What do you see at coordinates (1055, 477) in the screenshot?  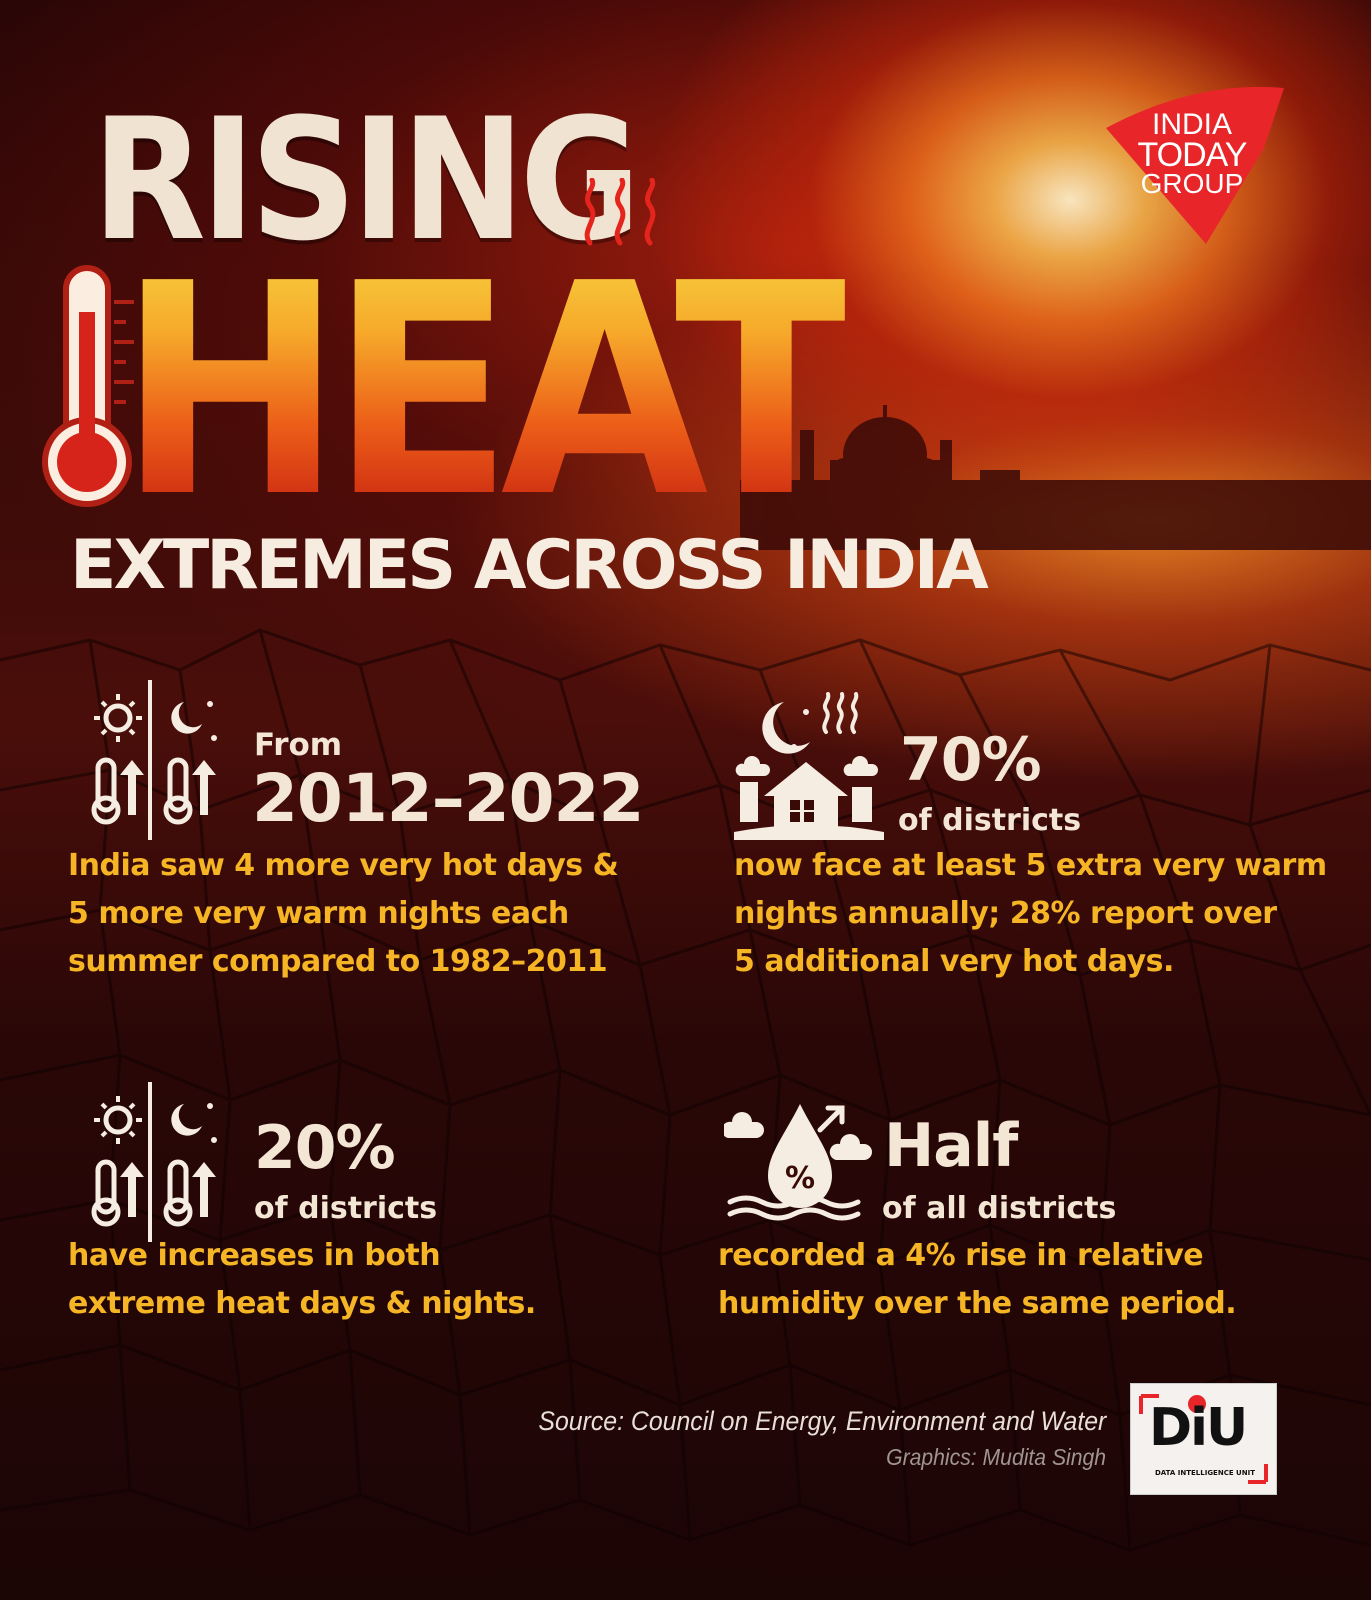 I see `taj-mahal-skyline` at bounding box center [1055, 477].